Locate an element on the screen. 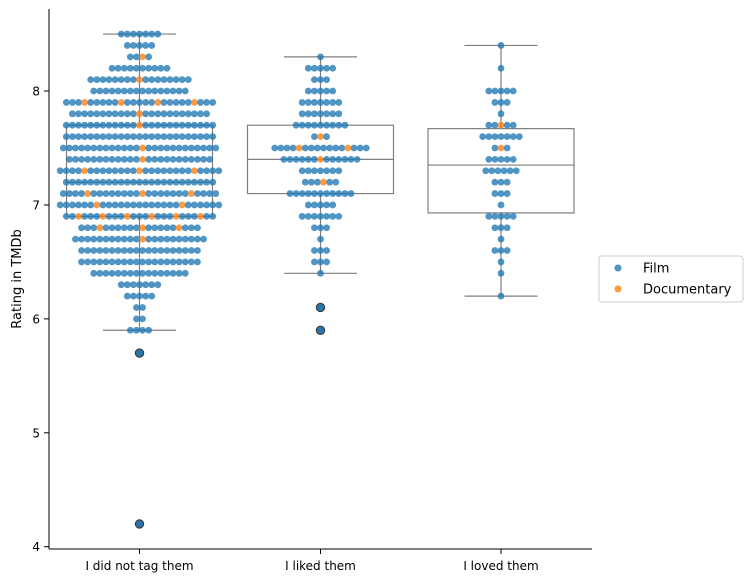 The height and width of the screenshot is (582, 753). y-tick-label: 4 is located at coordinates (36, 547).